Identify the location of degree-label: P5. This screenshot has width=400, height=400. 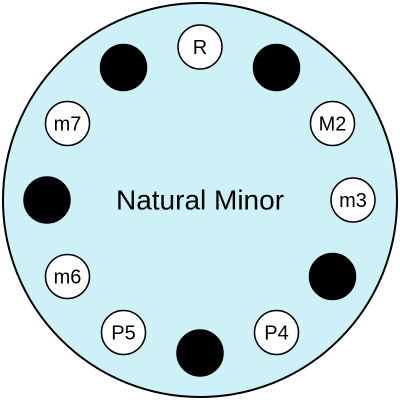
(123, 334).